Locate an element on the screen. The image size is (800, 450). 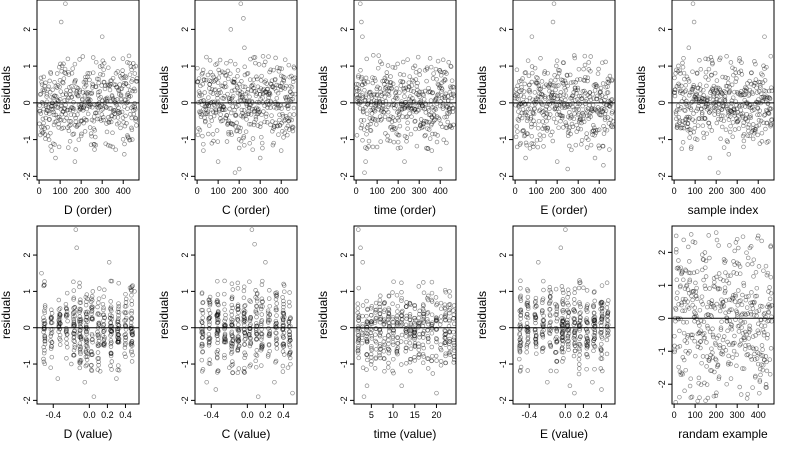
x-axis-title: C (value) is located at coordinates (246, 434).